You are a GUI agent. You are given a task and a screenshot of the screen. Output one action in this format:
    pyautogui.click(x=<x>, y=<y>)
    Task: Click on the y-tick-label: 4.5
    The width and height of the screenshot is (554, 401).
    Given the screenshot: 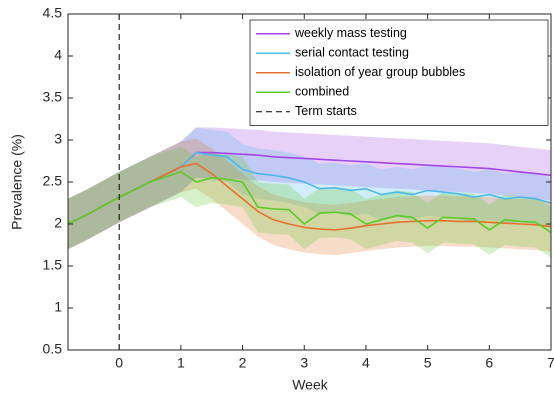 What is the action you would take?
    pyautogui.click(x=53, y=13)
    